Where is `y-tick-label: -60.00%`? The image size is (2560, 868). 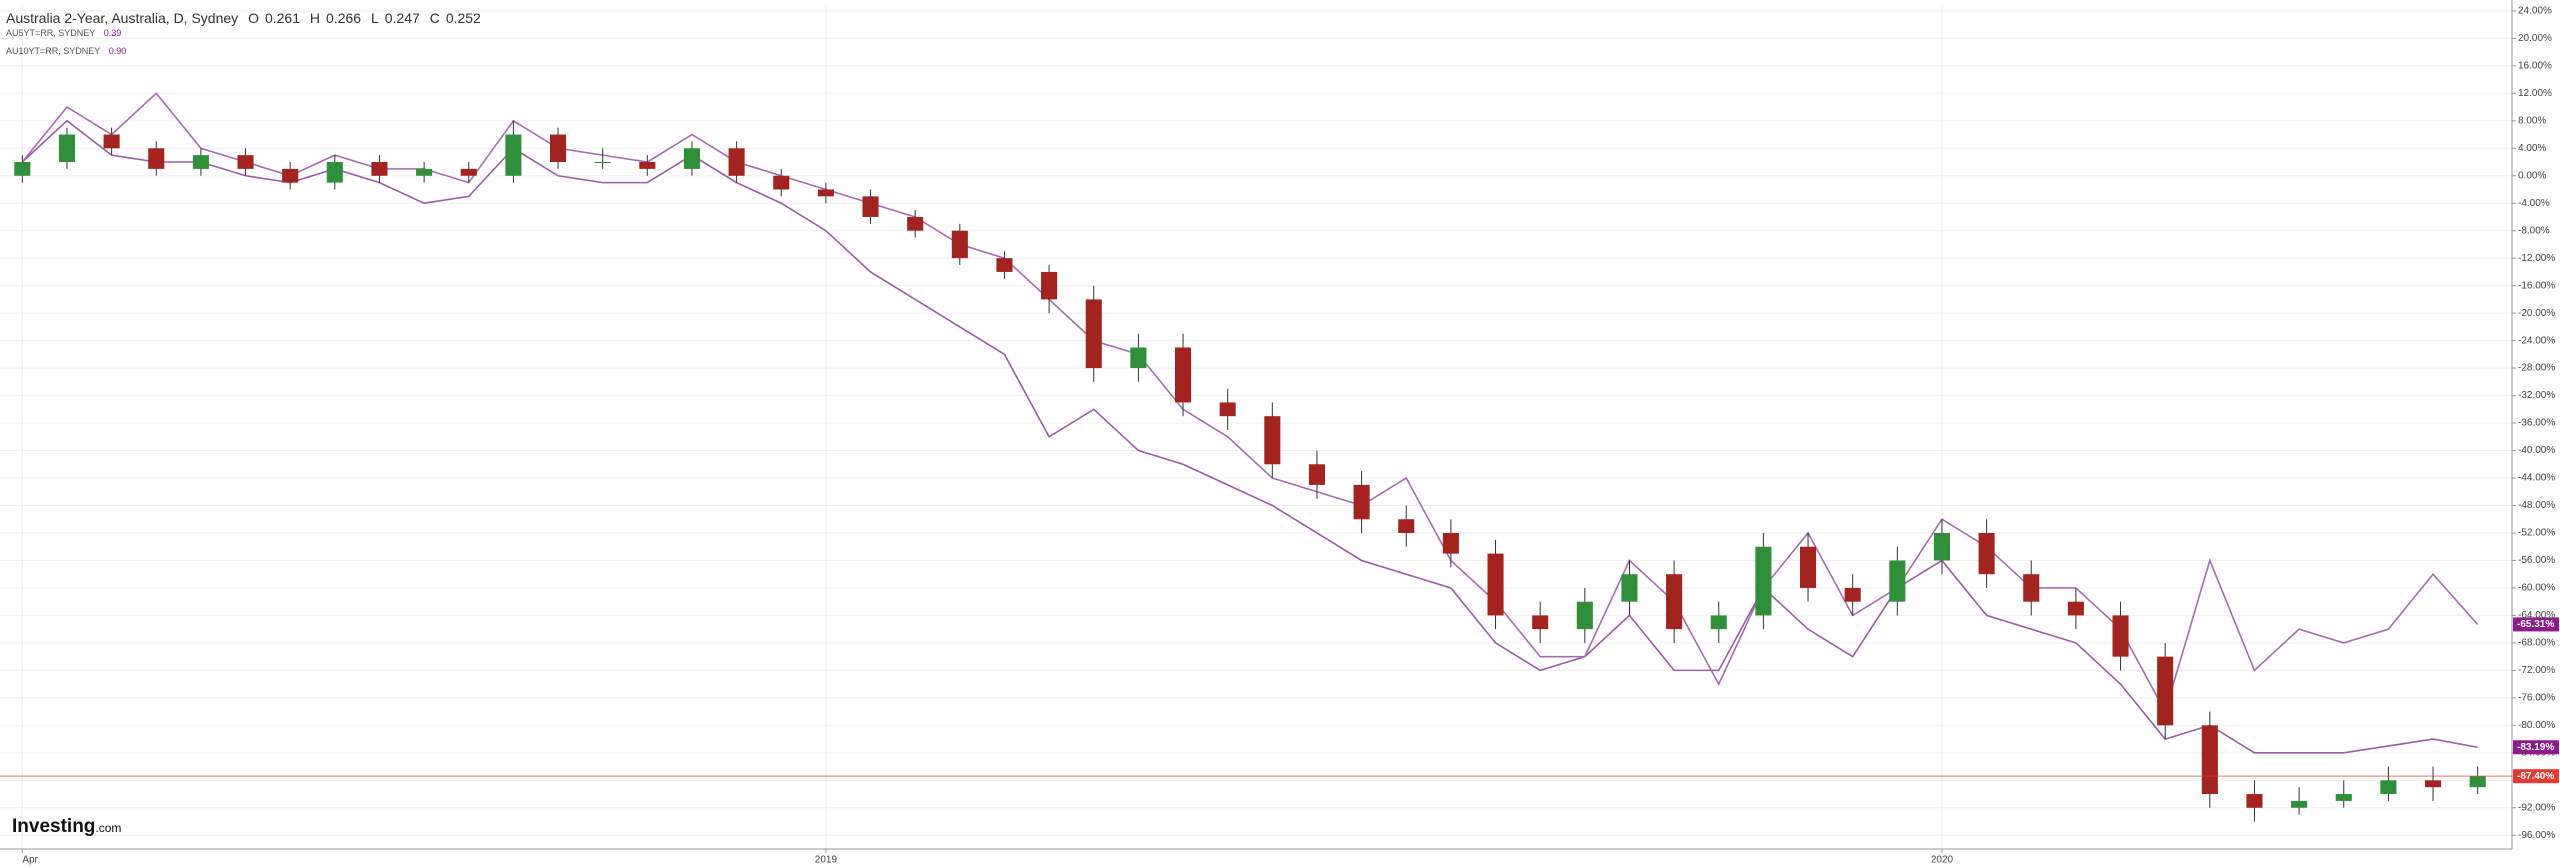 y-tick-label: -60.00% is located at coordinates (2536, 588).